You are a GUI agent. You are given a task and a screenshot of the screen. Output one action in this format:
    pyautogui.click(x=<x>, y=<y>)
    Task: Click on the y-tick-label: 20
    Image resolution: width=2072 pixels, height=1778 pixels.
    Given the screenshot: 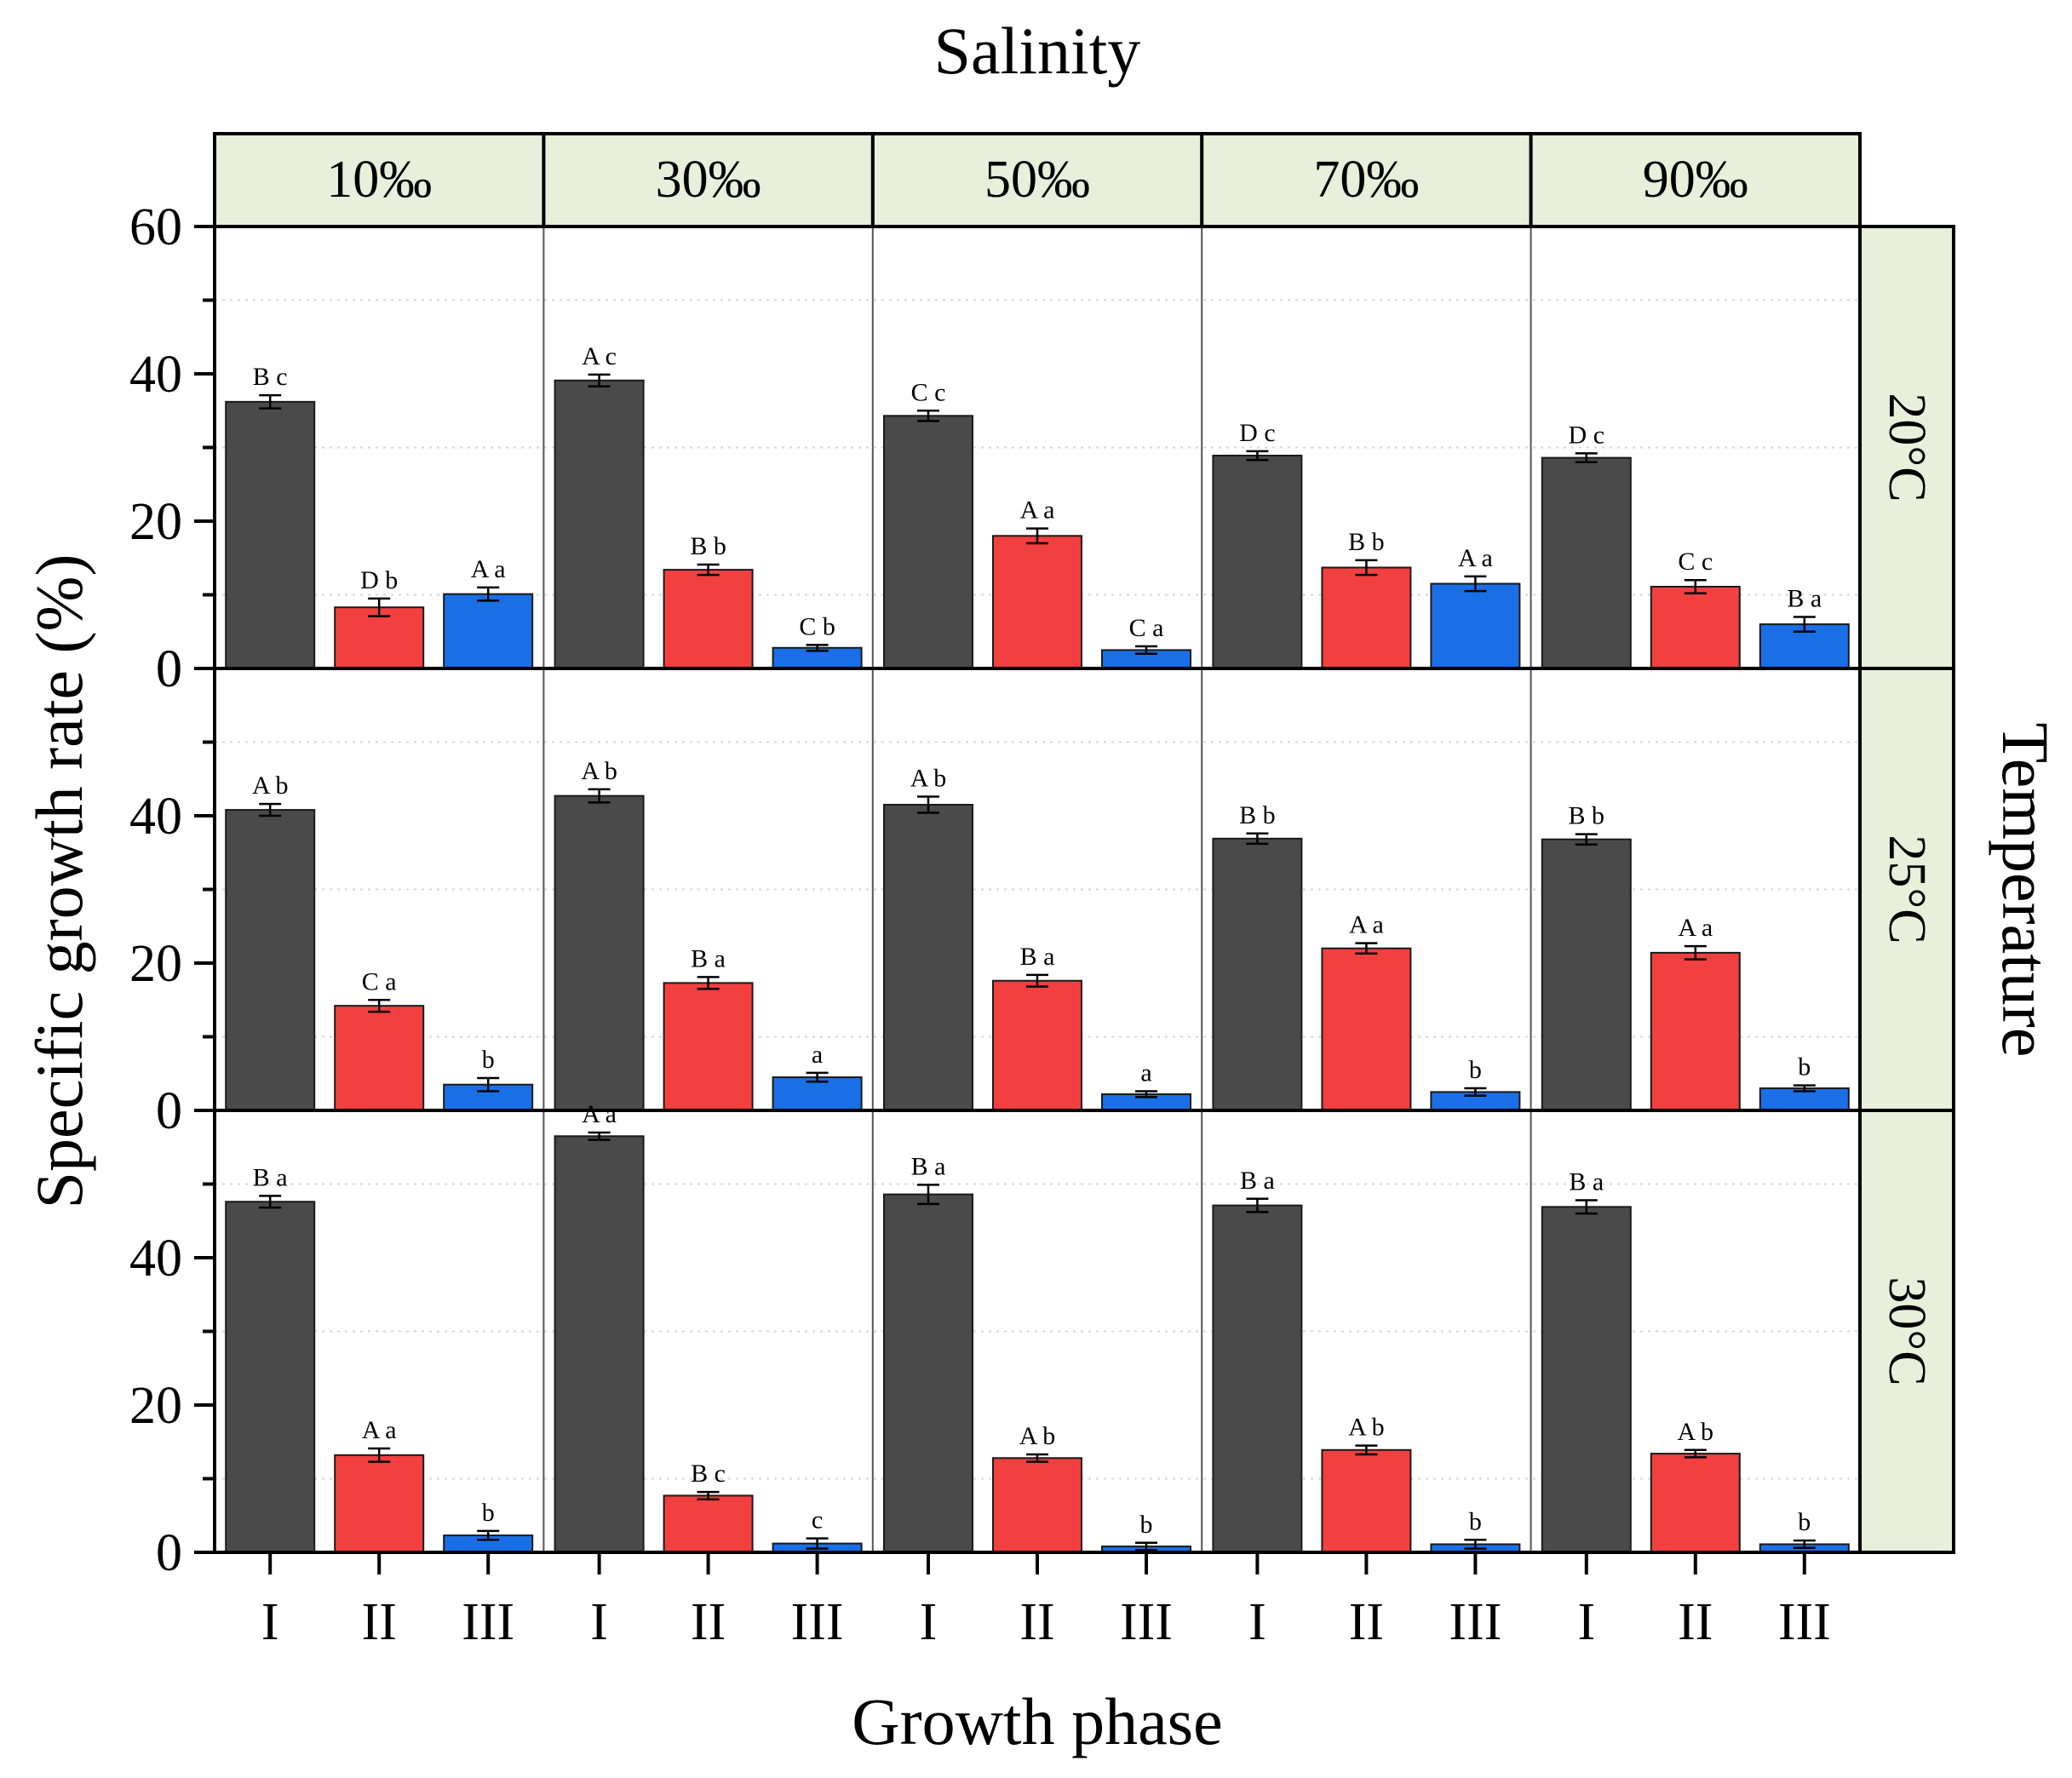 What is the action you would take?
    pyautogui.click(x=155, y=964)
    